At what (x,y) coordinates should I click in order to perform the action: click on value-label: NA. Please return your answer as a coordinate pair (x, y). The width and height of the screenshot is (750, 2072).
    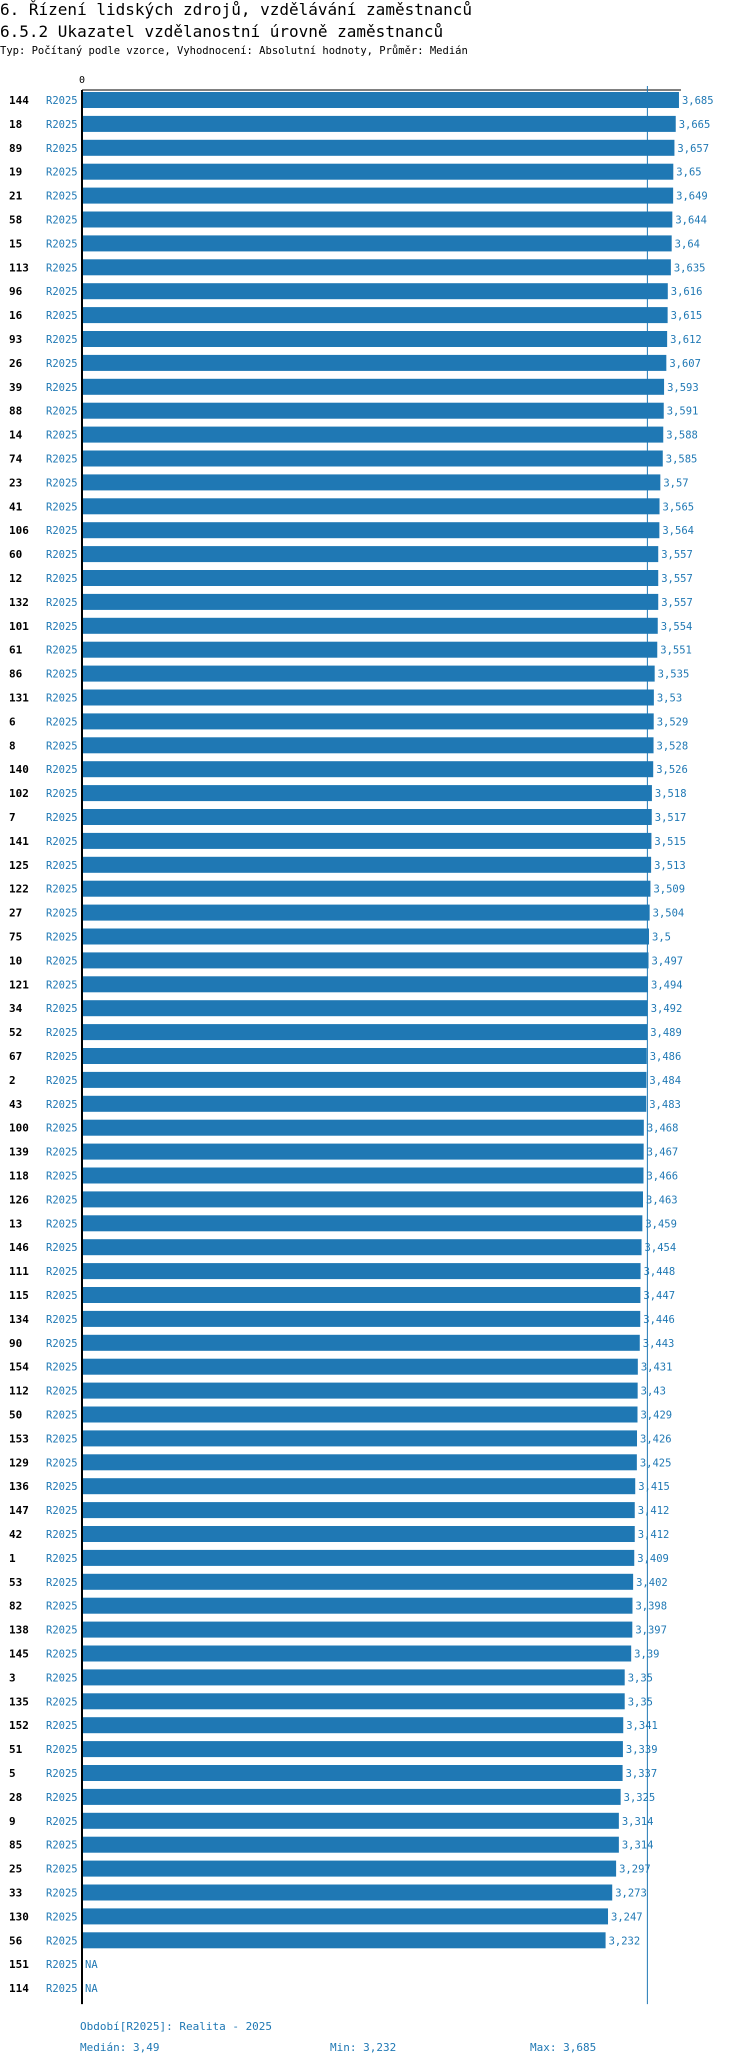
    Looking at the image, I should click on (91, 1989).